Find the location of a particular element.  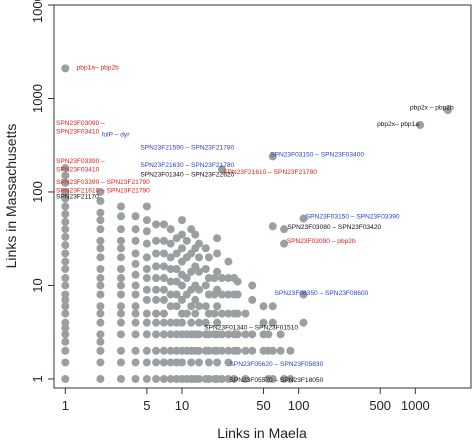

y-tick-label: 1000 is located at coordinates (37, 98).